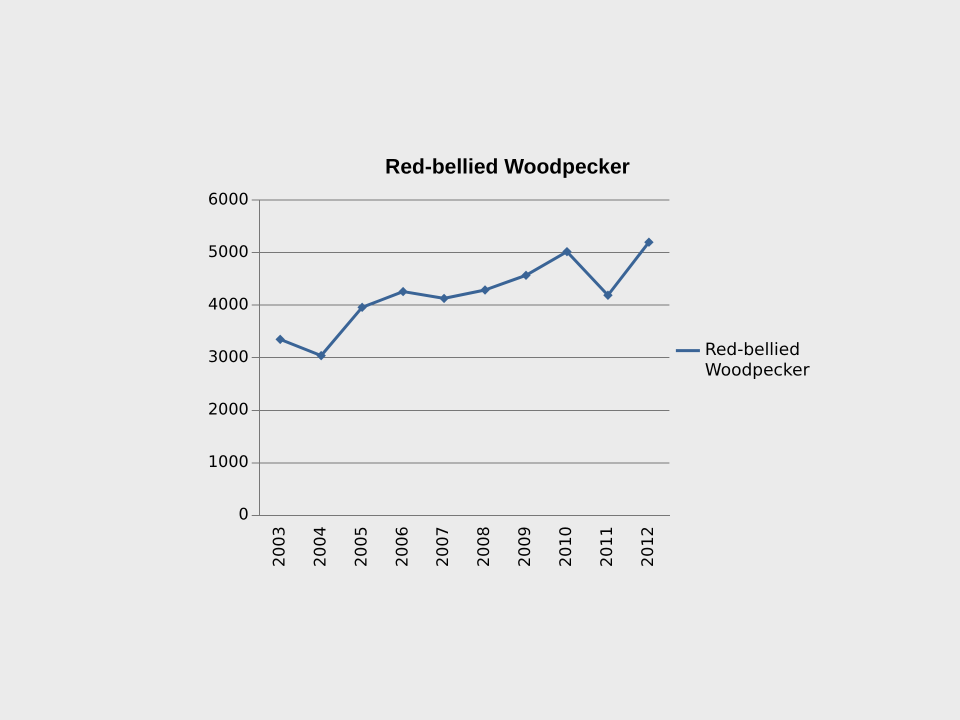 The image size is (960, 720). What do you see at coordinates (243, 514) in the screenshot?
I see `y-tick-label: 0` at bounding box center [243, 514].